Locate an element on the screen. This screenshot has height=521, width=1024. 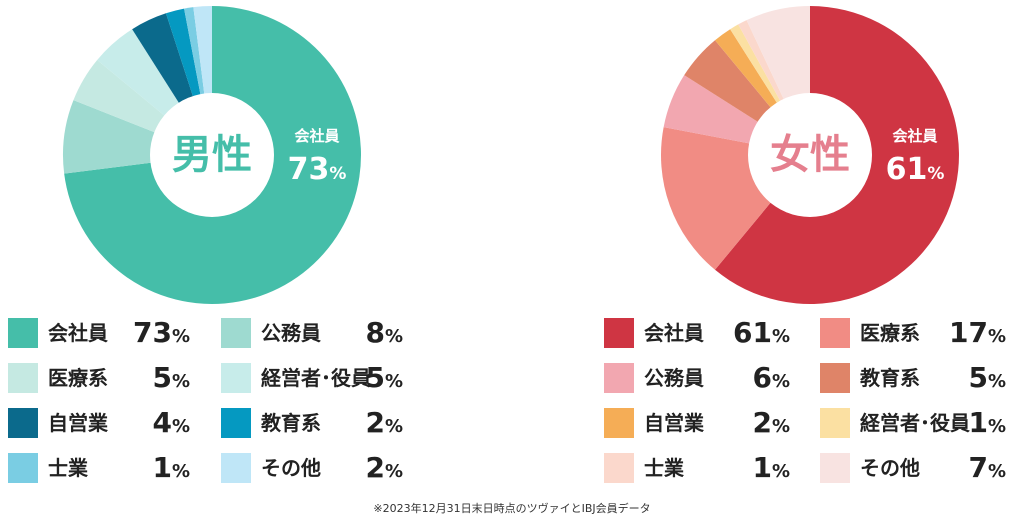
center-title: 女性 is located at coordinates (810, 155).